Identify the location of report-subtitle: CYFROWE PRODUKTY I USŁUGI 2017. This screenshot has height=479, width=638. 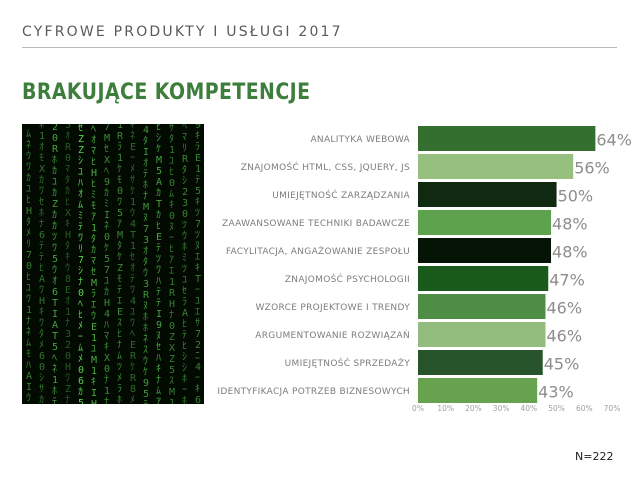
(182, 32).